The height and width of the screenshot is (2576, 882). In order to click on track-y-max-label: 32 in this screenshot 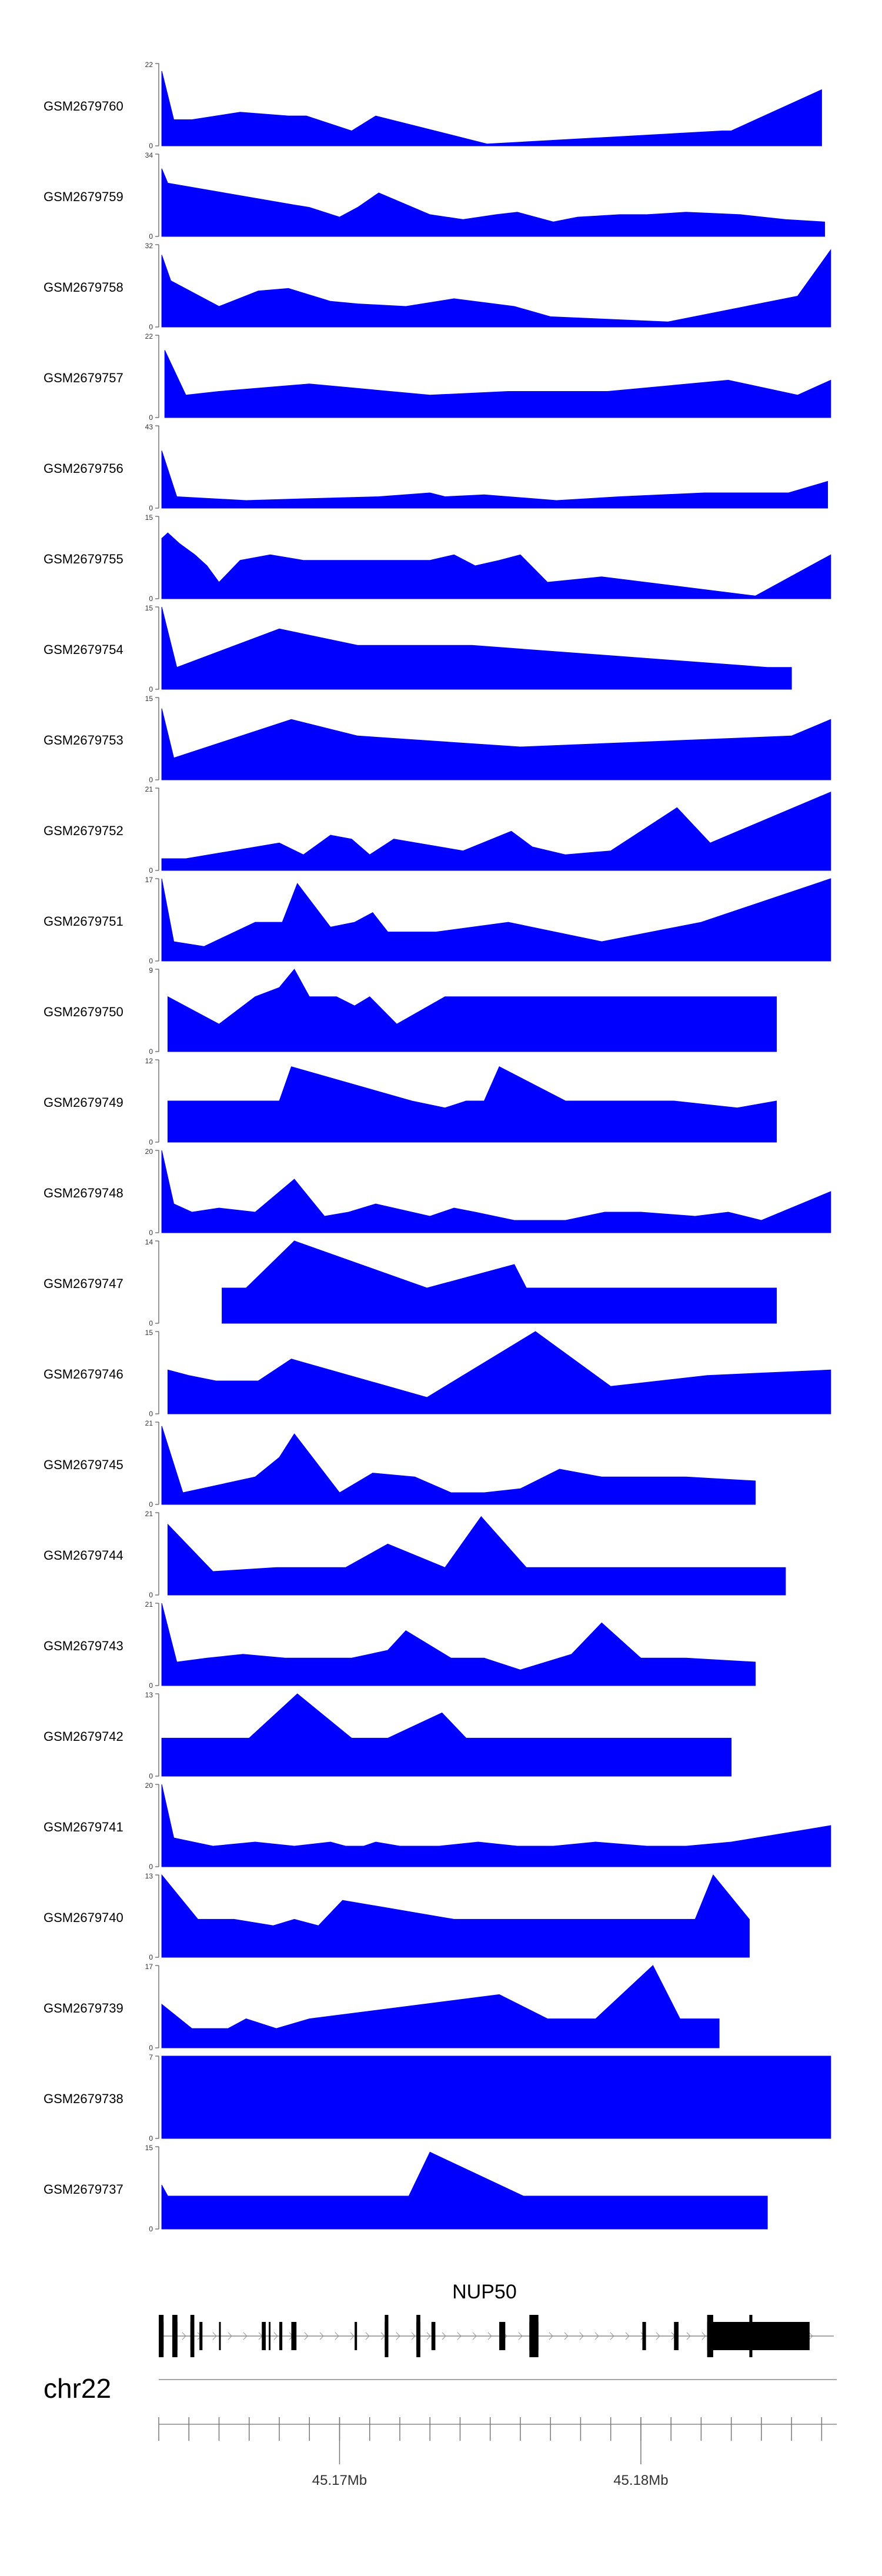, I will do `click(149, 246)`.